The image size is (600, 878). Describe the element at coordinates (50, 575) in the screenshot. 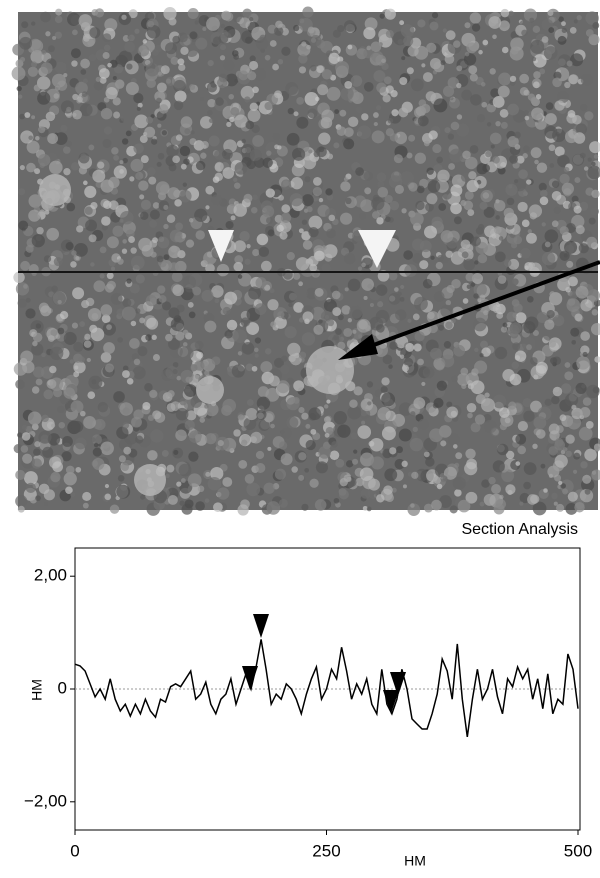

I see `y-tick-label: 2,00` at that location.